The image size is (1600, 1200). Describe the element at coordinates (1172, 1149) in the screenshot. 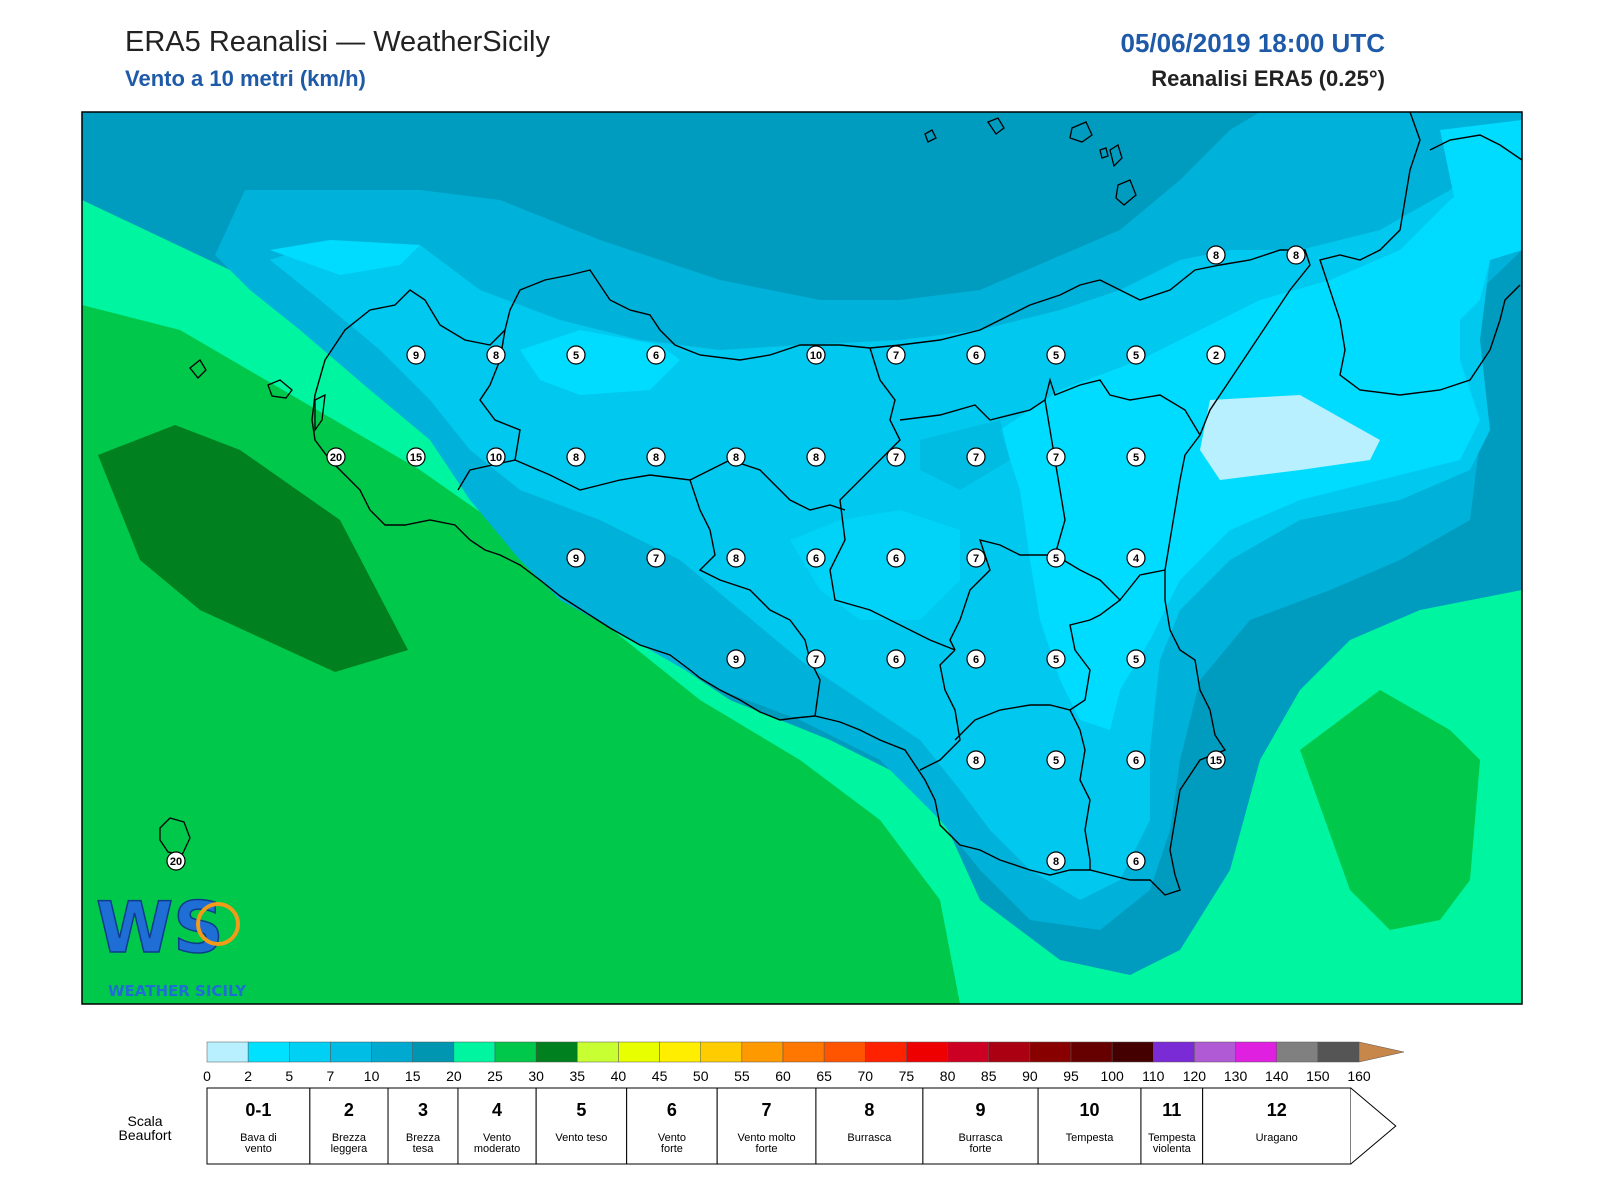

I see `beaufort-description: violenta` at that location.